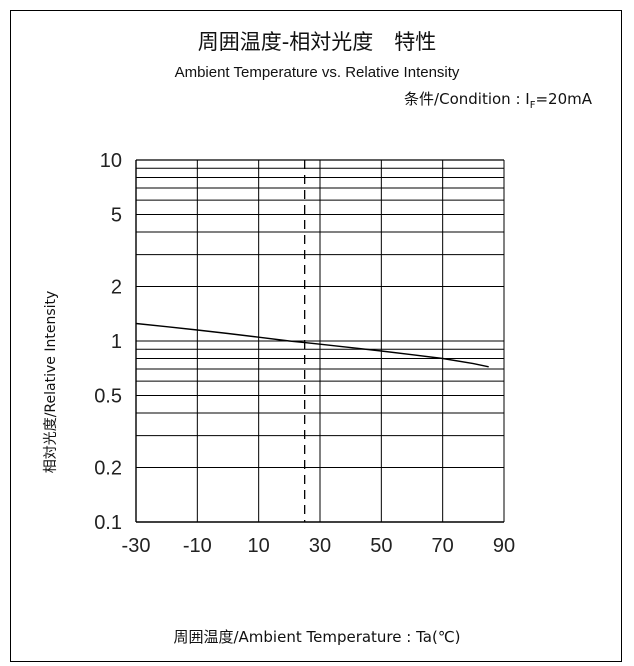 This screenshot has width=634, height=666. What do you see at coordinates (108, 396) in the screenshot?
I see `y-tick-label: 0.5` at bounding box center [108, 396].